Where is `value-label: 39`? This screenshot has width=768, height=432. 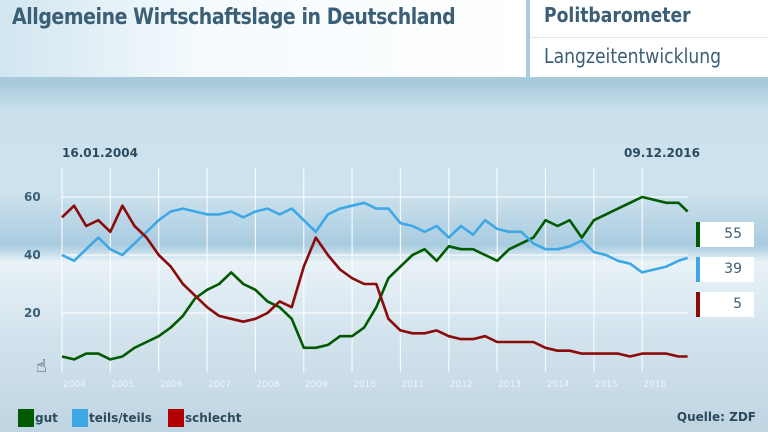 value-label: 39 is located at coordinates (733, 269).